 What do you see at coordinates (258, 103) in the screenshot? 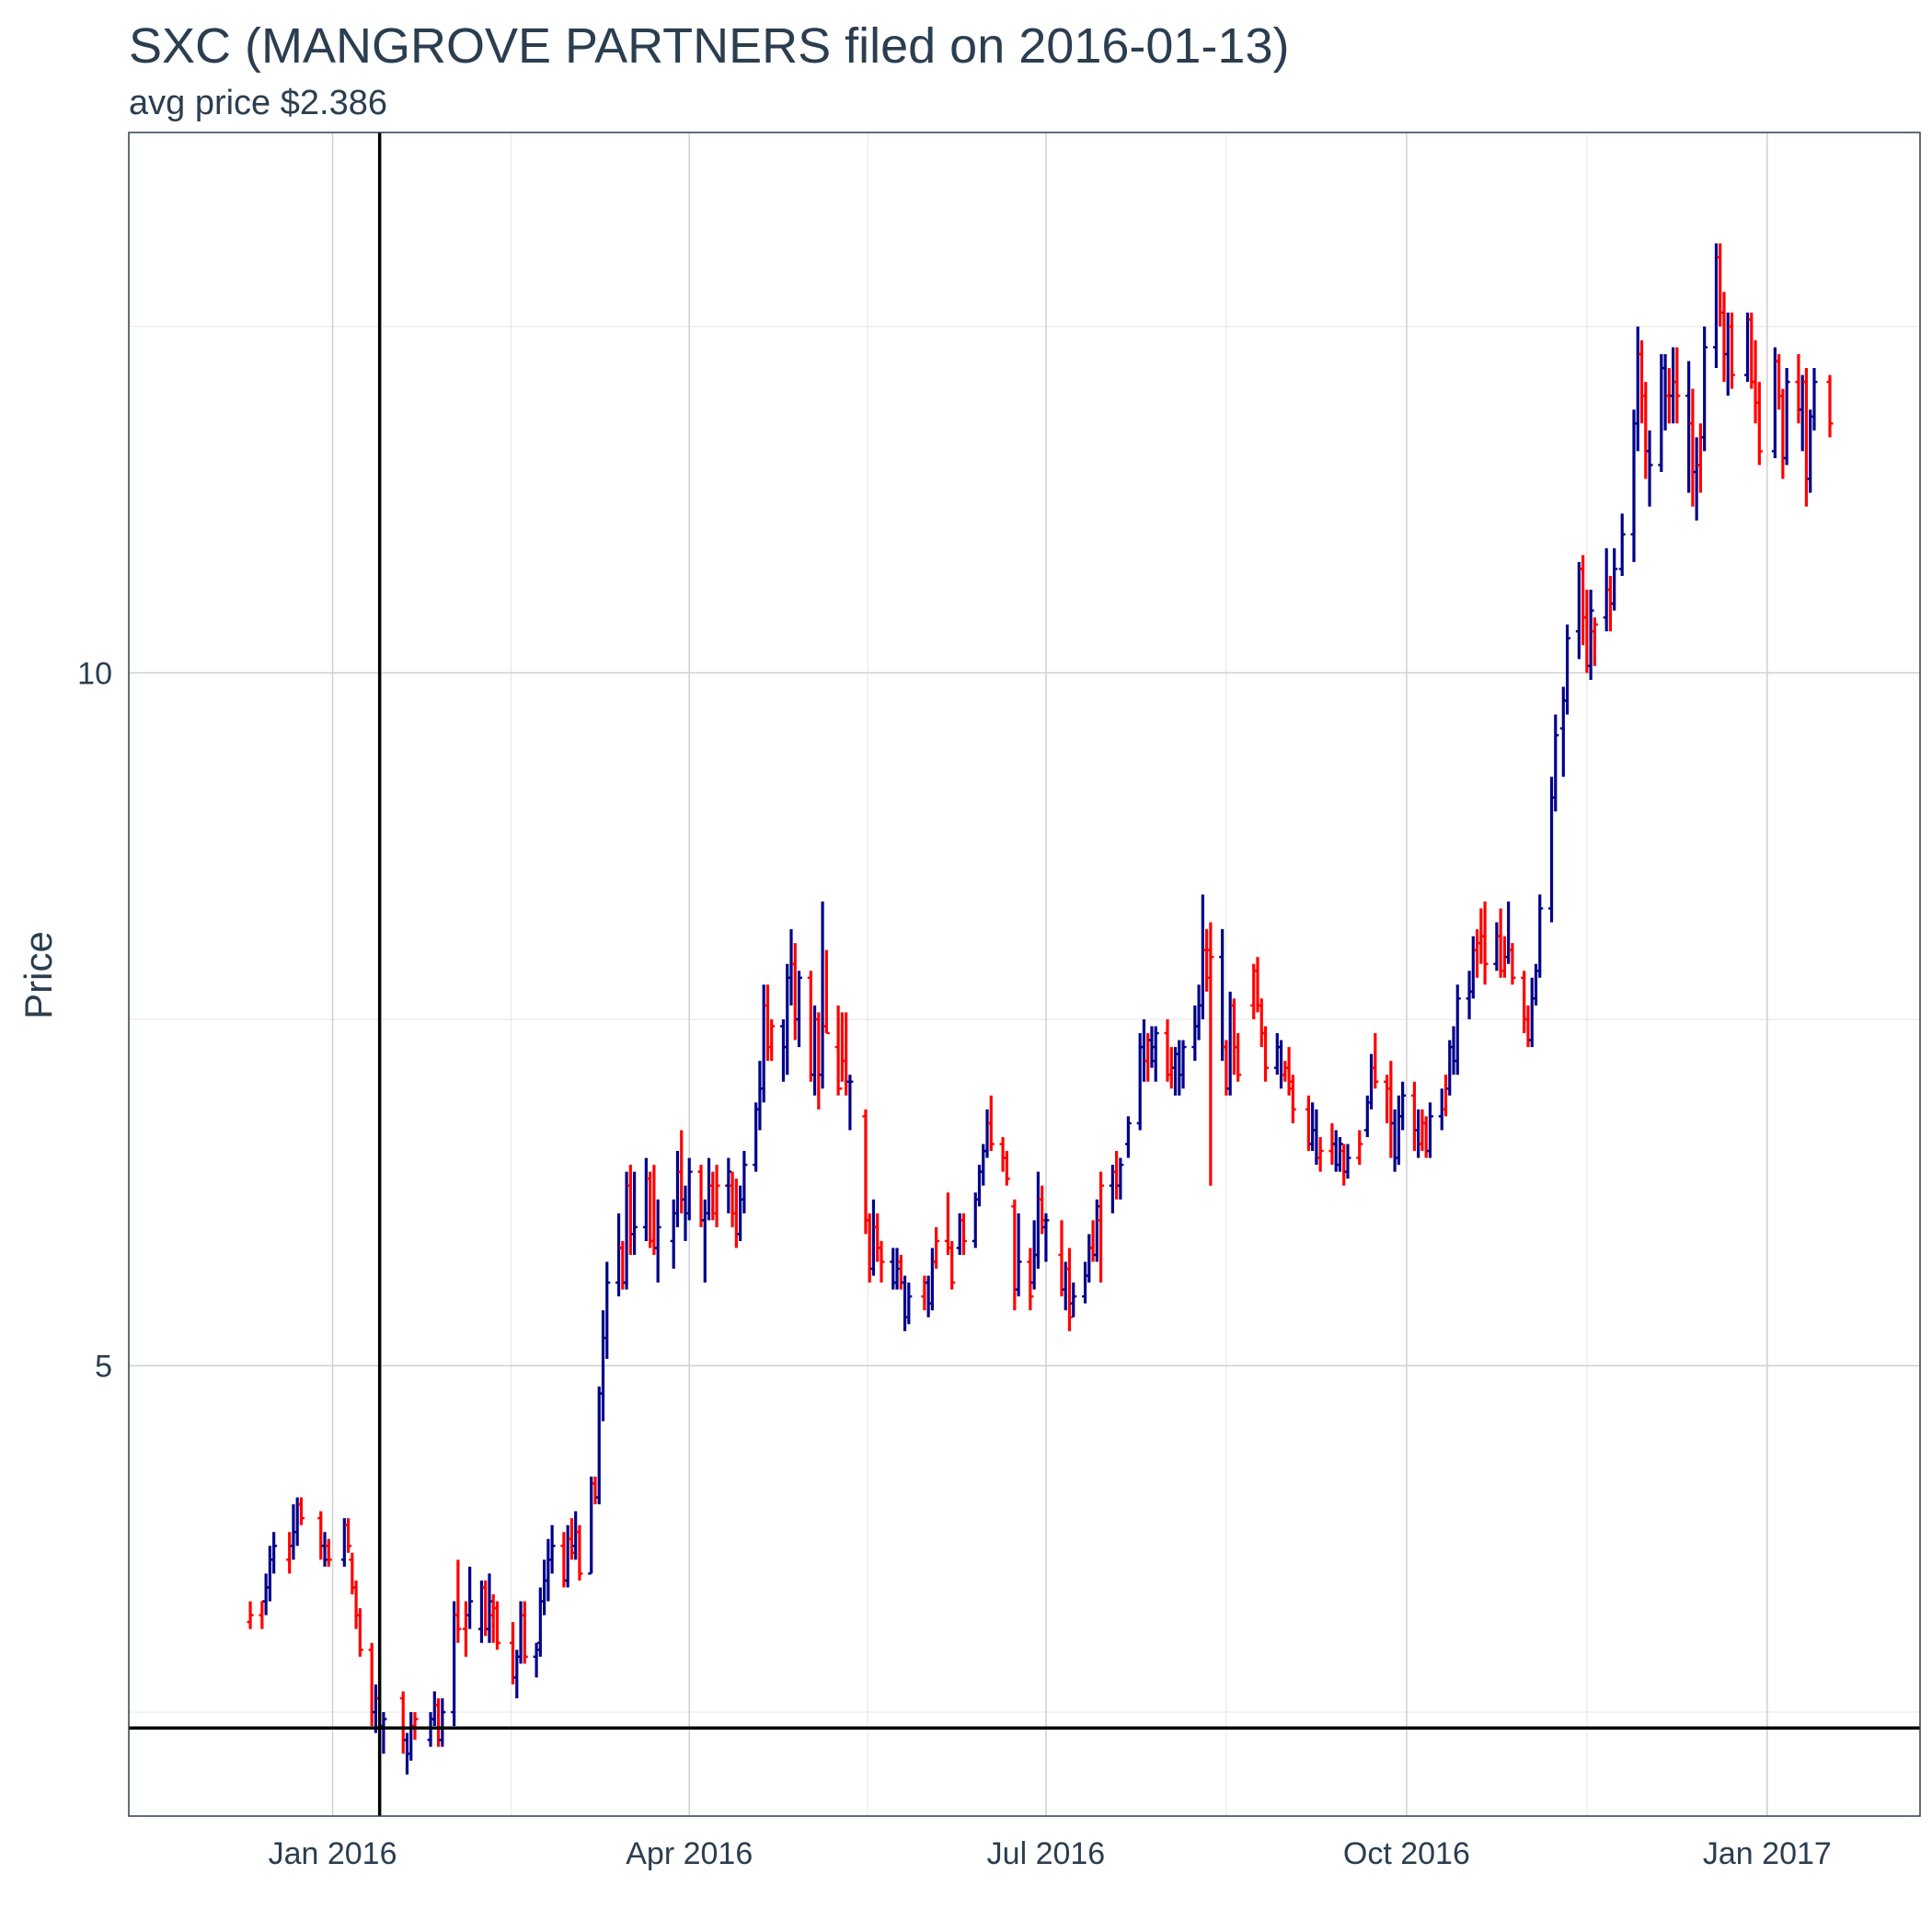
I see `chart-subtitle: avg price $2.386` at bounding box center [258, 103].